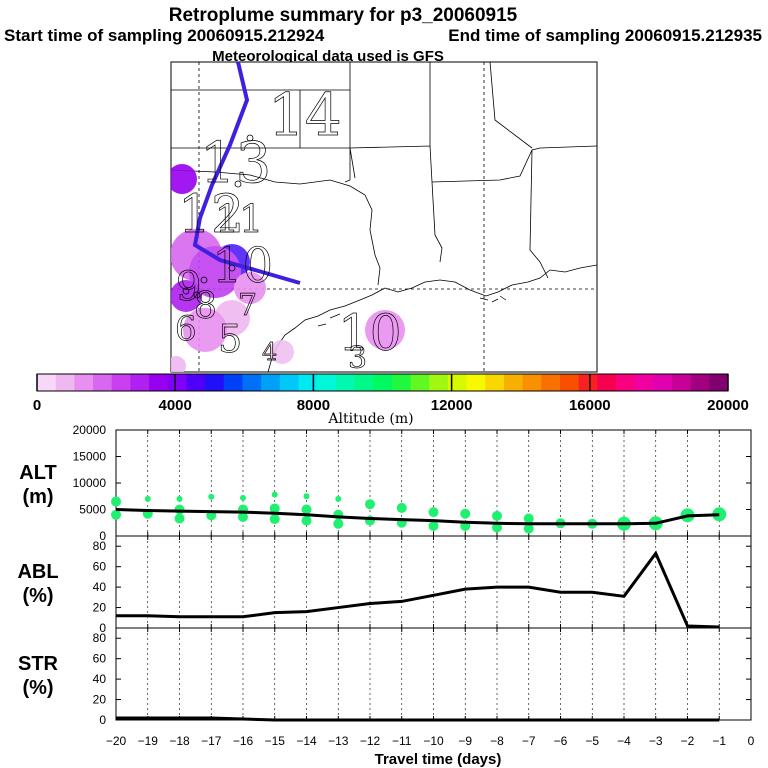 The width and height of the screenshot is (768, 768). I want to click on panel-label: ALT, so click(37, 473).